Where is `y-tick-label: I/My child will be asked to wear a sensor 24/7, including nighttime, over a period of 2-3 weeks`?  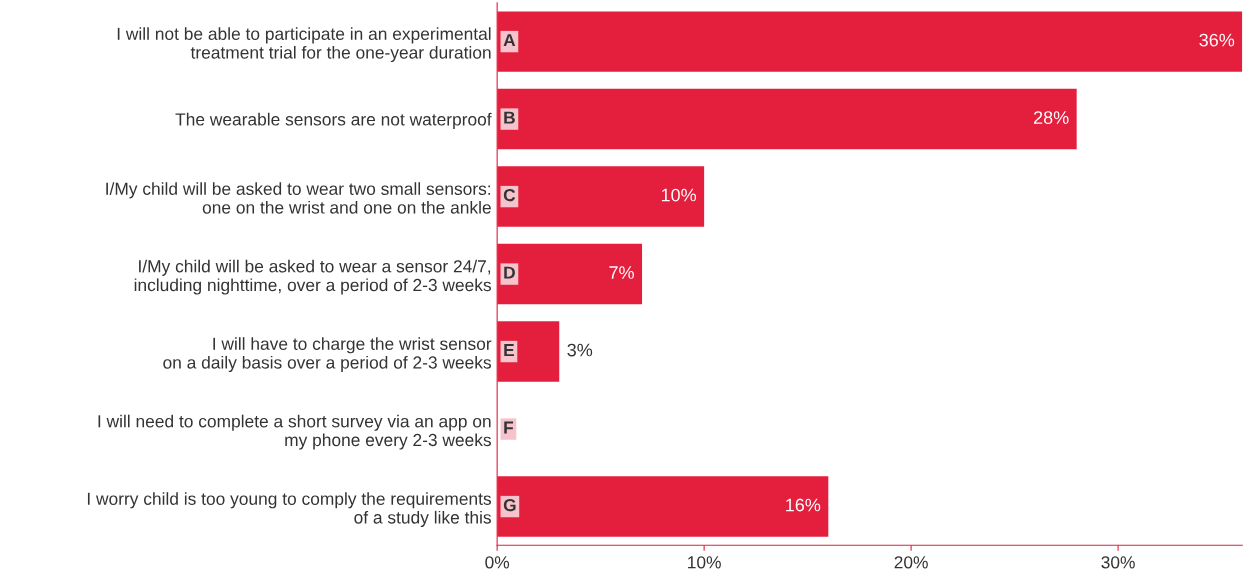 y-tick-label: I/My child will be asked to wear a sensor 24/7, including nighttime, over a period of 2-3 weeks is located at coordinates (312, 277).